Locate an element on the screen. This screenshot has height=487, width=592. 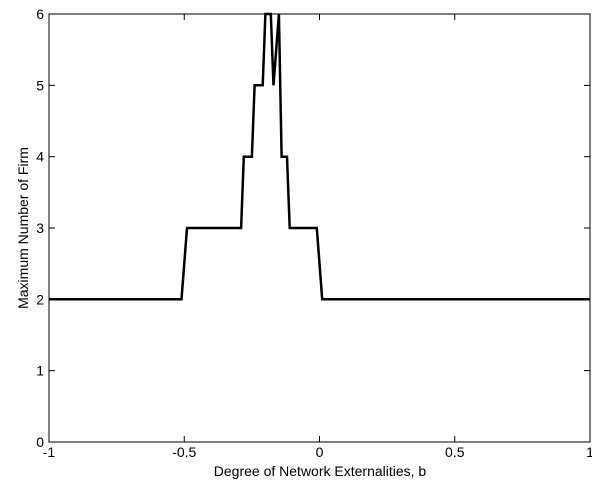
y-tick-label: 3 is located at coordinates (40, 228).